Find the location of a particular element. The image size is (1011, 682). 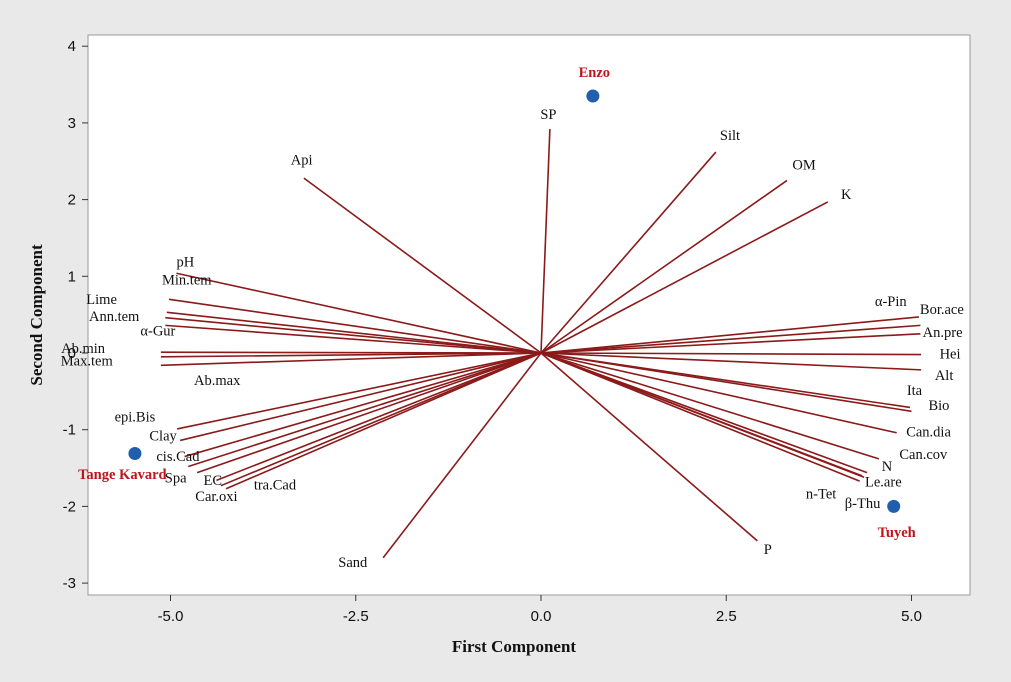

y-tick-label: -3 is located at coordinates (69, 583).